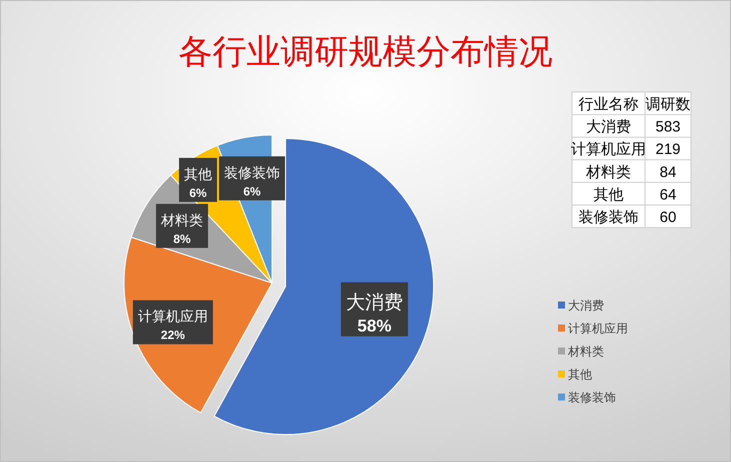 This screenshot has width=731, height=462. I want to click on slice-label: 装修装饰, so click(252, 172).